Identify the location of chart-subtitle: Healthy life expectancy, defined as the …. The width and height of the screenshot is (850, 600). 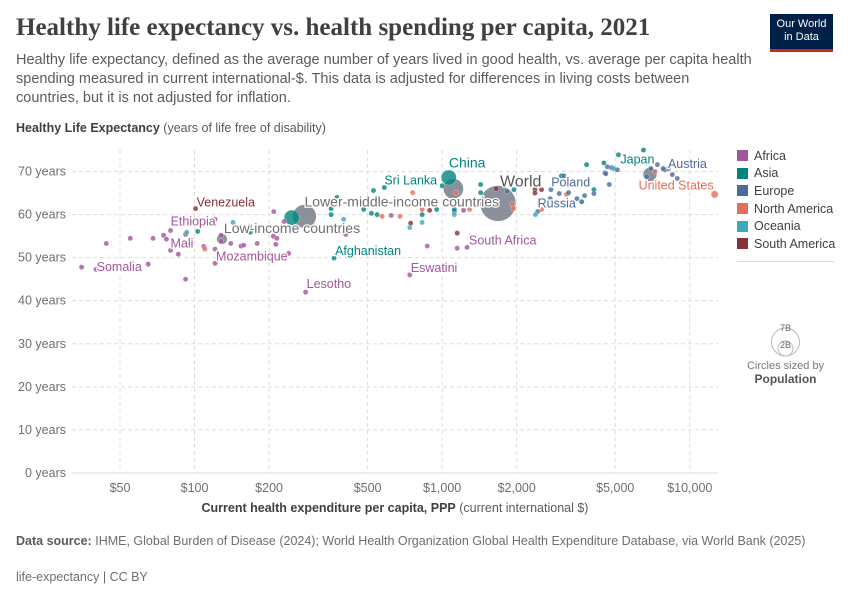
(384, 79).